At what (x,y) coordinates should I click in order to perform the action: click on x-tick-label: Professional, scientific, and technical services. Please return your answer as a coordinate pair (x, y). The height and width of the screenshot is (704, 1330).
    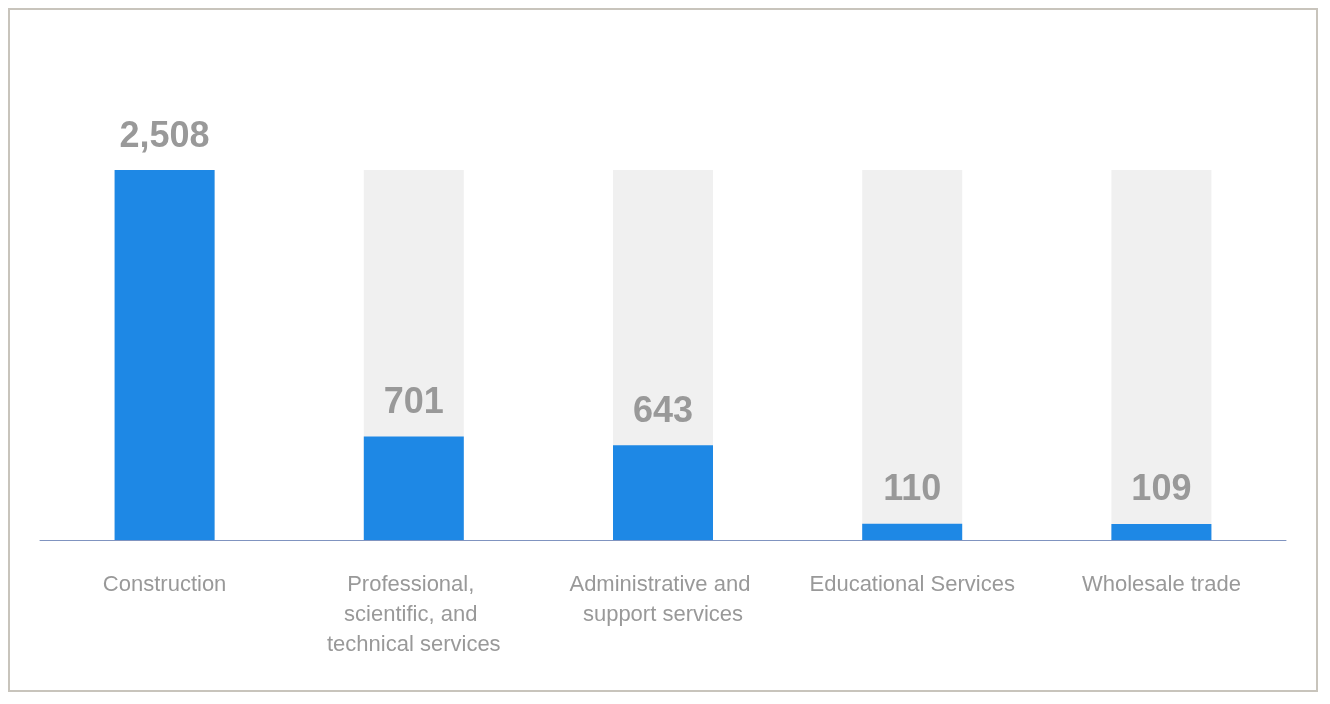
    Looking at the image, I should click on (413, 613).